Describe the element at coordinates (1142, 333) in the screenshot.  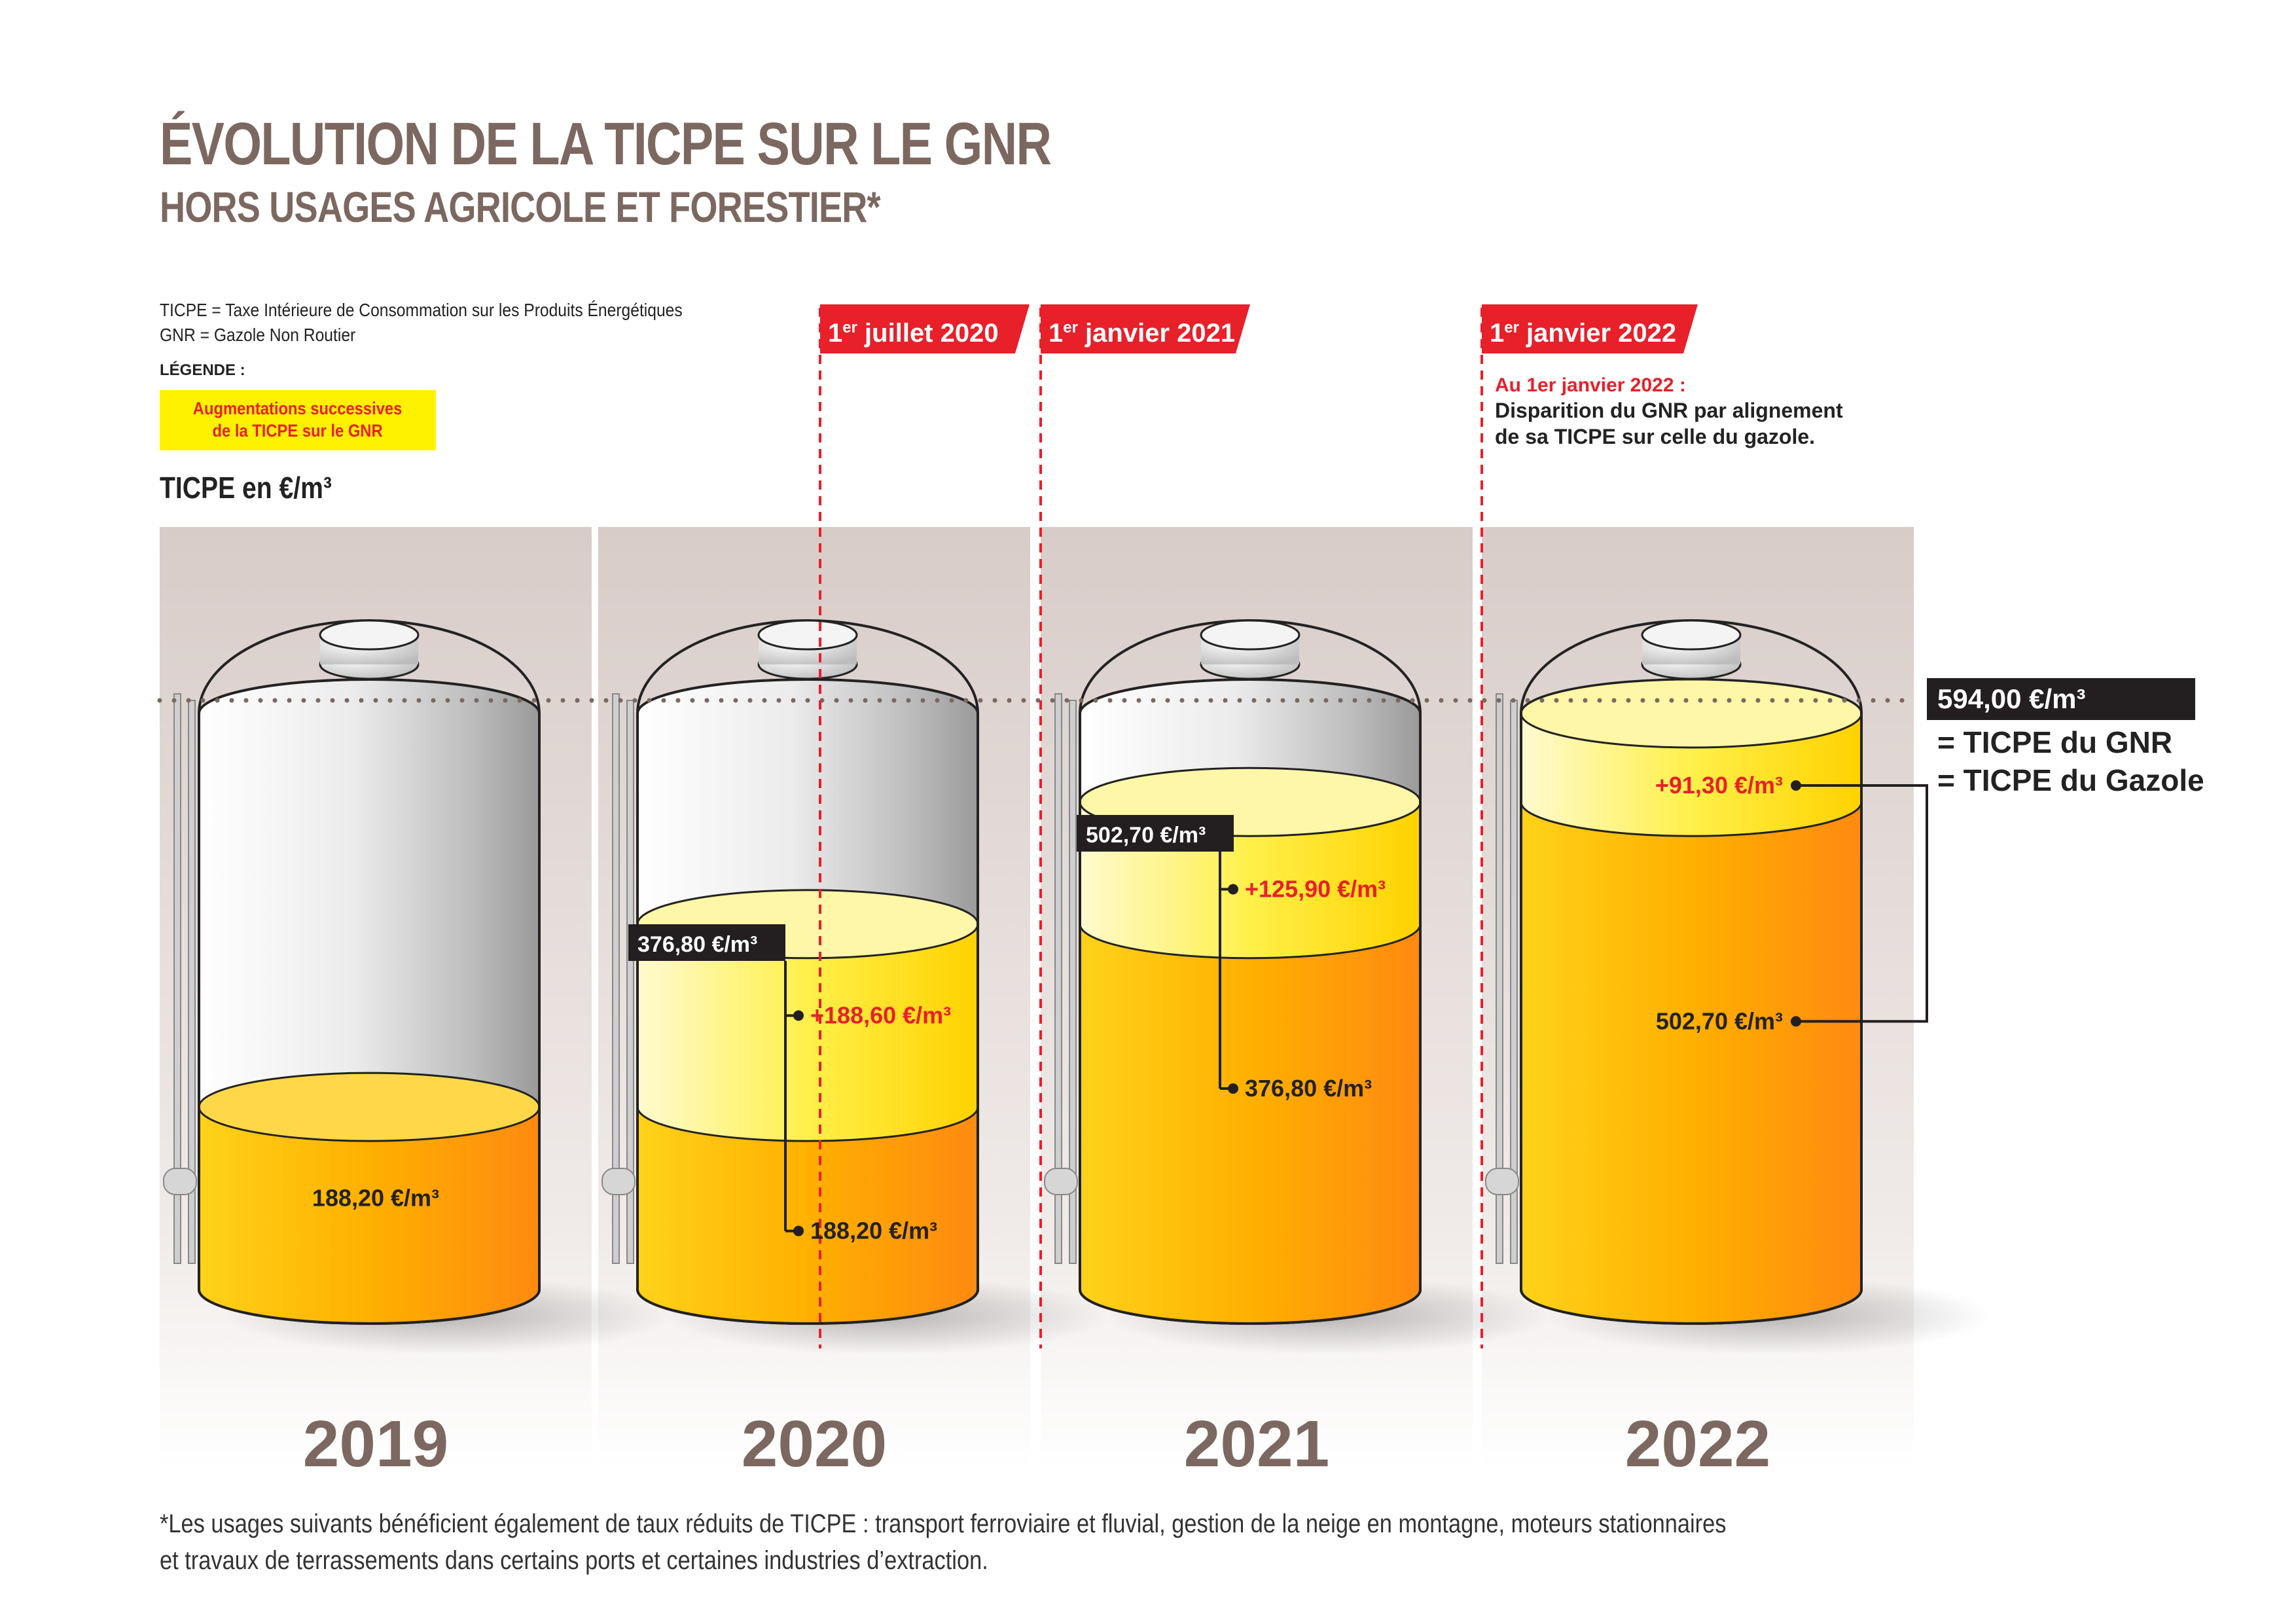
I see `event-label-2: 1er janvier 2021` at that location.